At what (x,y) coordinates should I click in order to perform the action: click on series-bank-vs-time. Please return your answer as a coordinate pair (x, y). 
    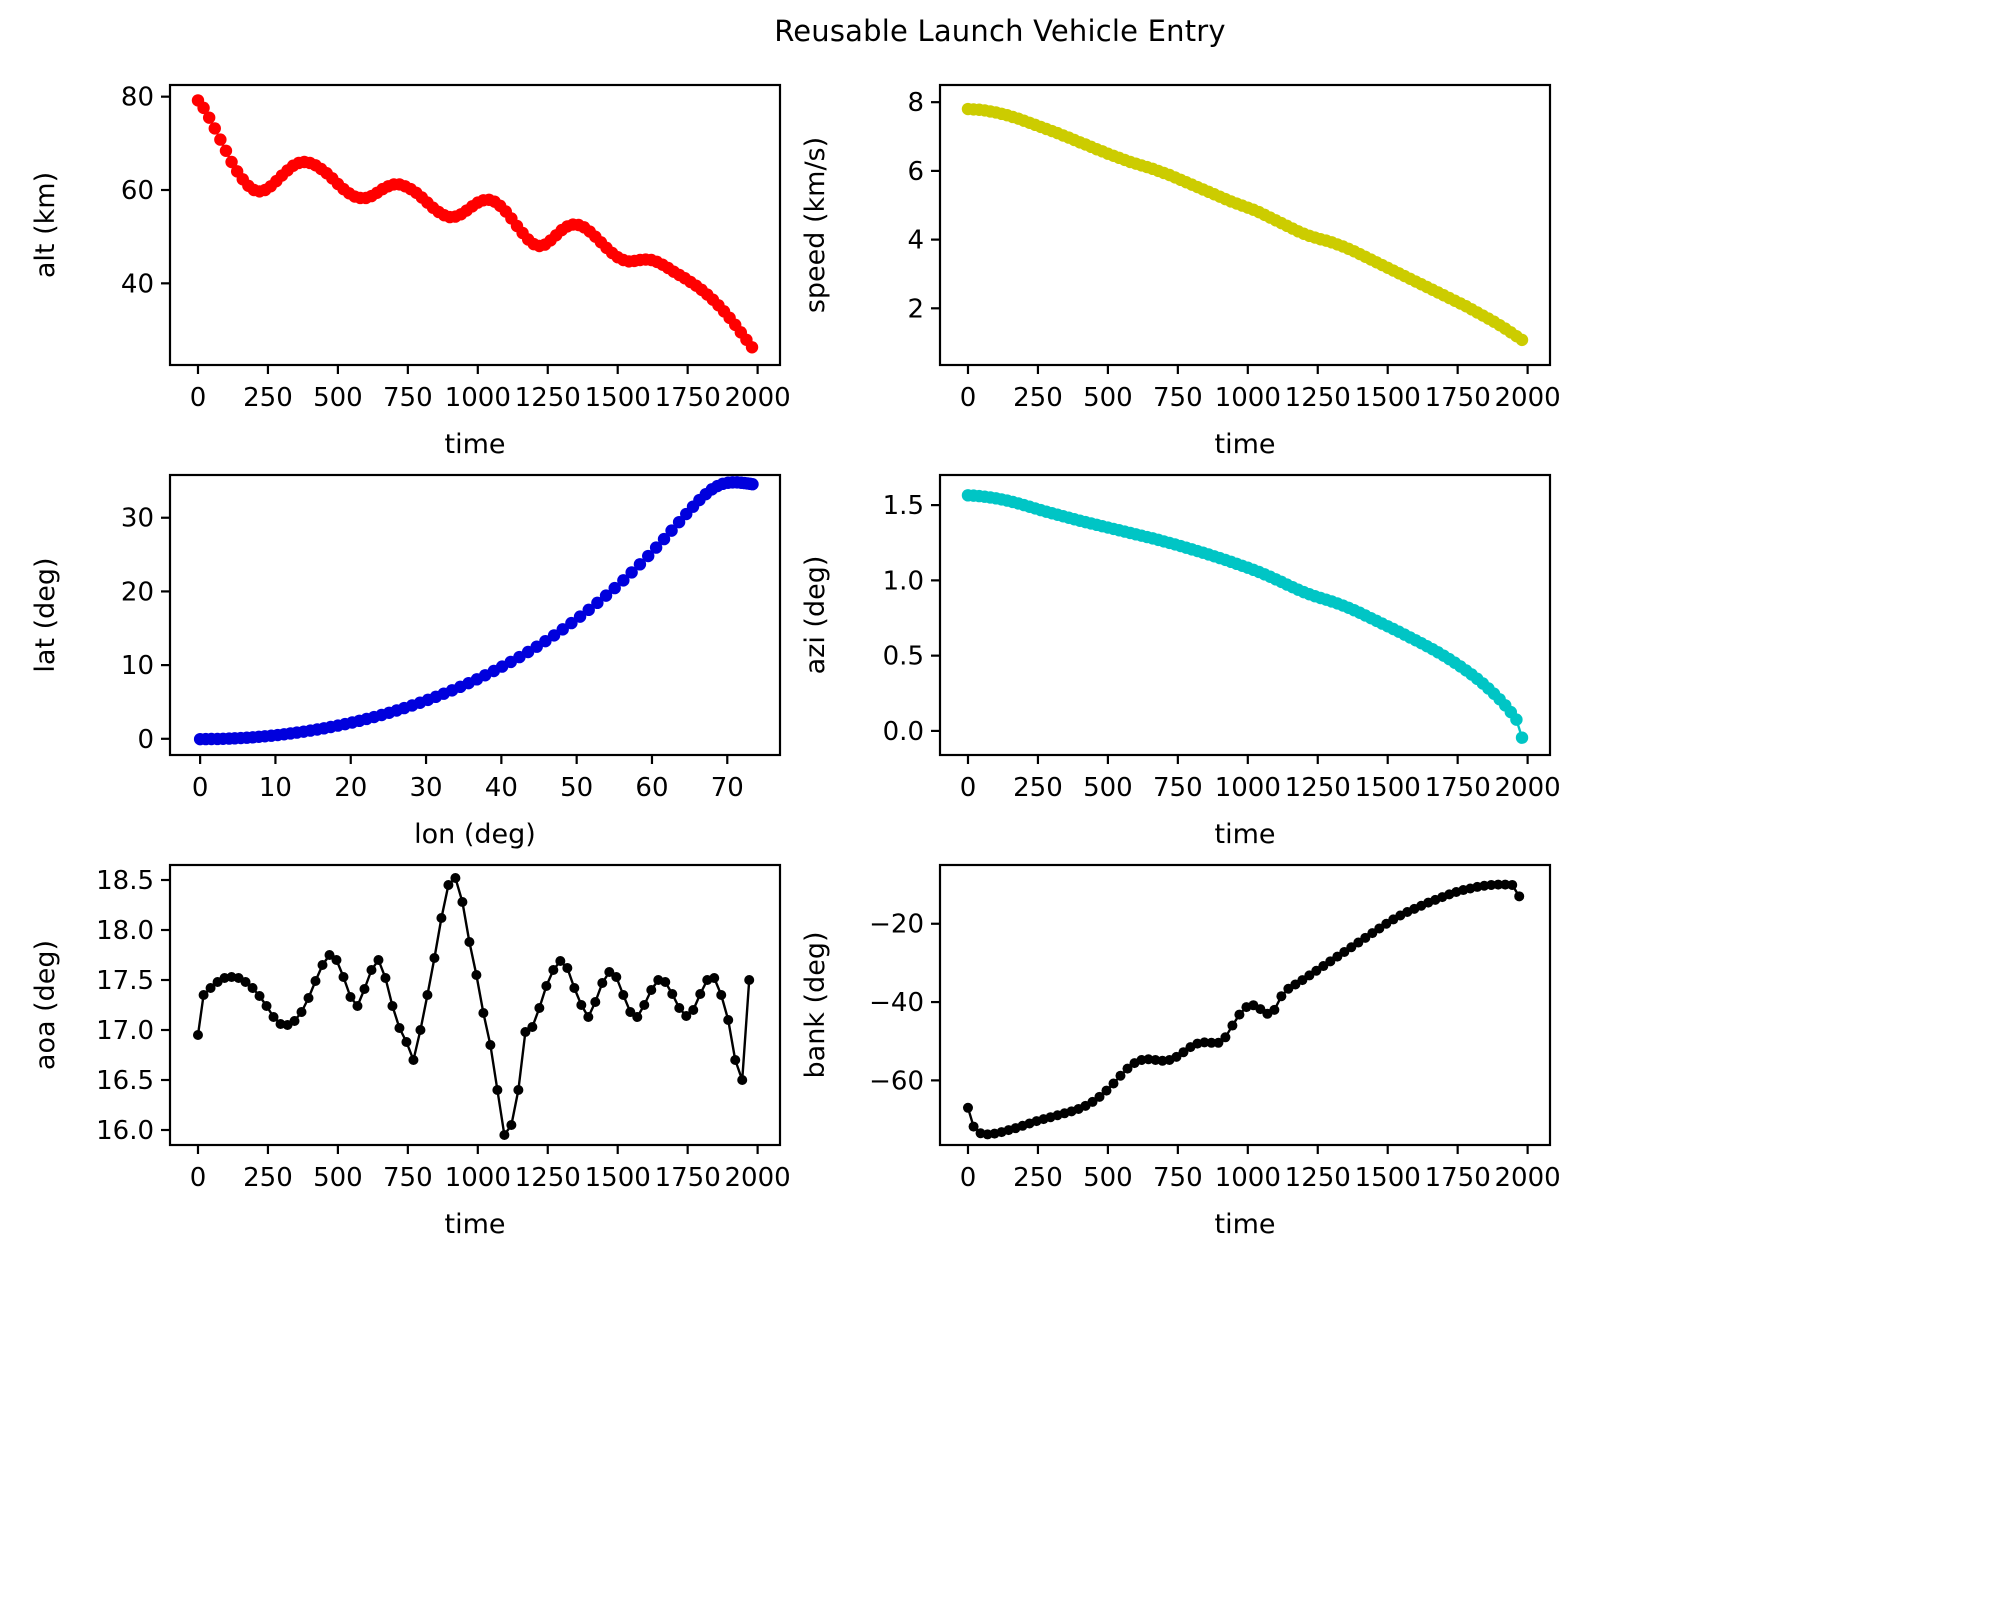
    Looking at the image, I should click on (1243, 1009).